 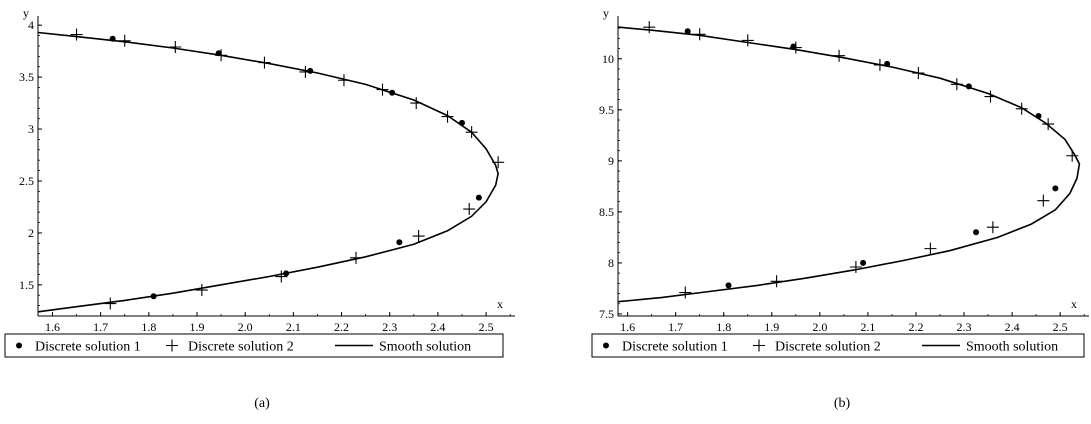 What do you see at coordinates (611, 263) in the screenshot?
I see `y-tick-label: 8` at bounding box center [611, 263].